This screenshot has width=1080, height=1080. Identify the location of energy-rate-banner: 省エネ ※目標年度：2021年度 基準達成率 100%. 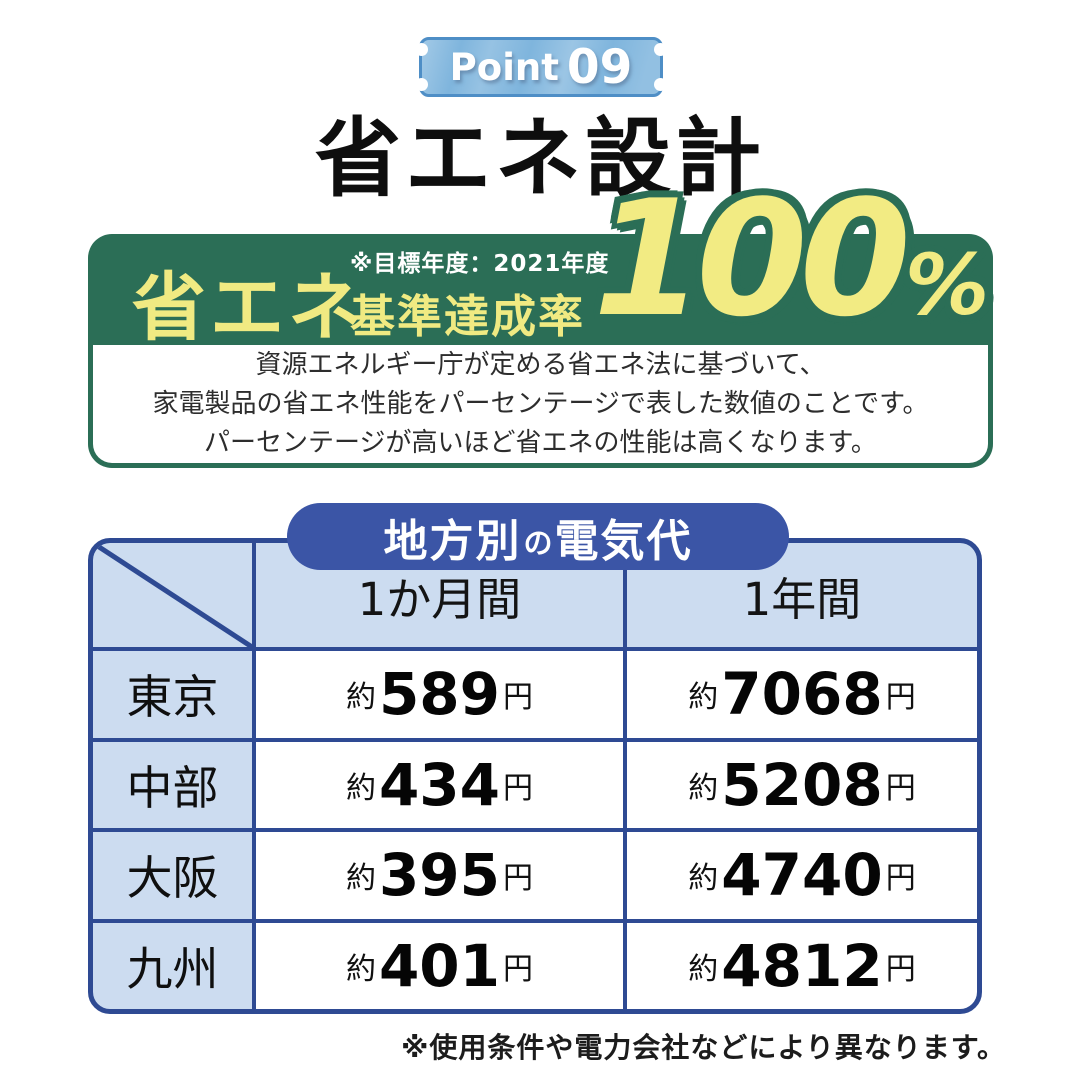
(540, 265).